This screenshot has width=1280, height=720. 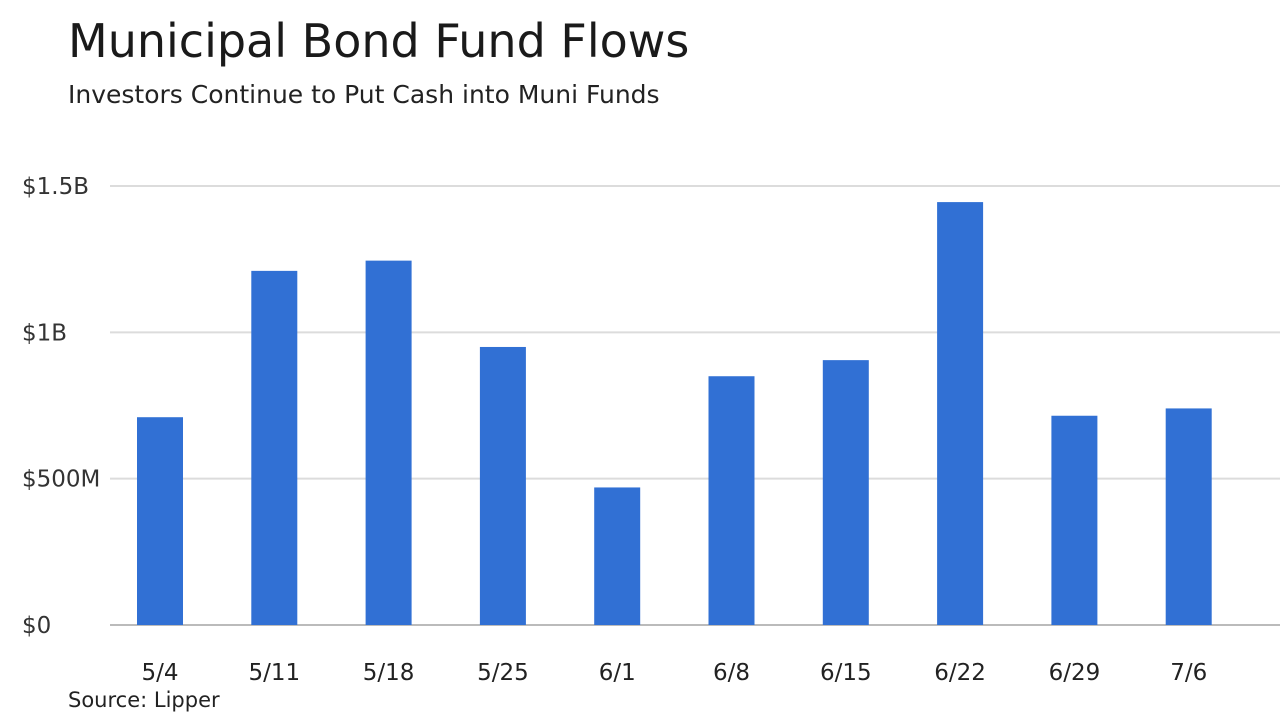 What do you see at coordinates (960, 673) in the screenshot?
I see `x-tick-label: 6/22` at bounding box center [960, 673].